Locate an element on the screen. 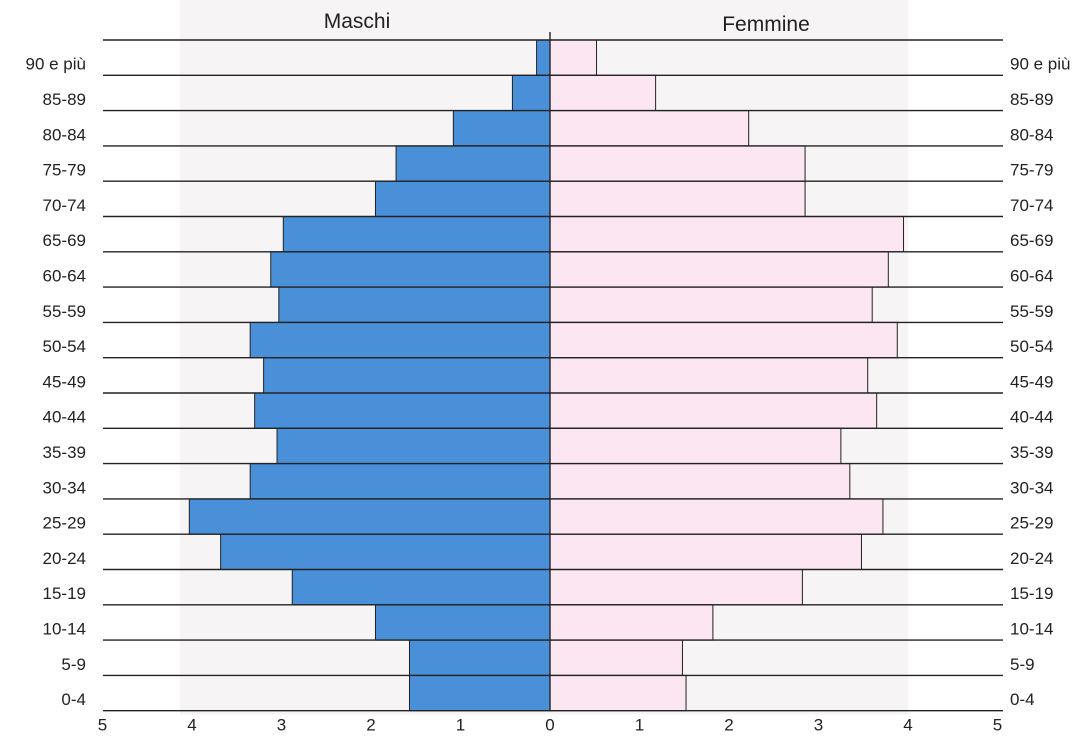 This screenshot has width=1092, height=742. age-group-label-right: 40-44 is located at coordinates (1031, 417).